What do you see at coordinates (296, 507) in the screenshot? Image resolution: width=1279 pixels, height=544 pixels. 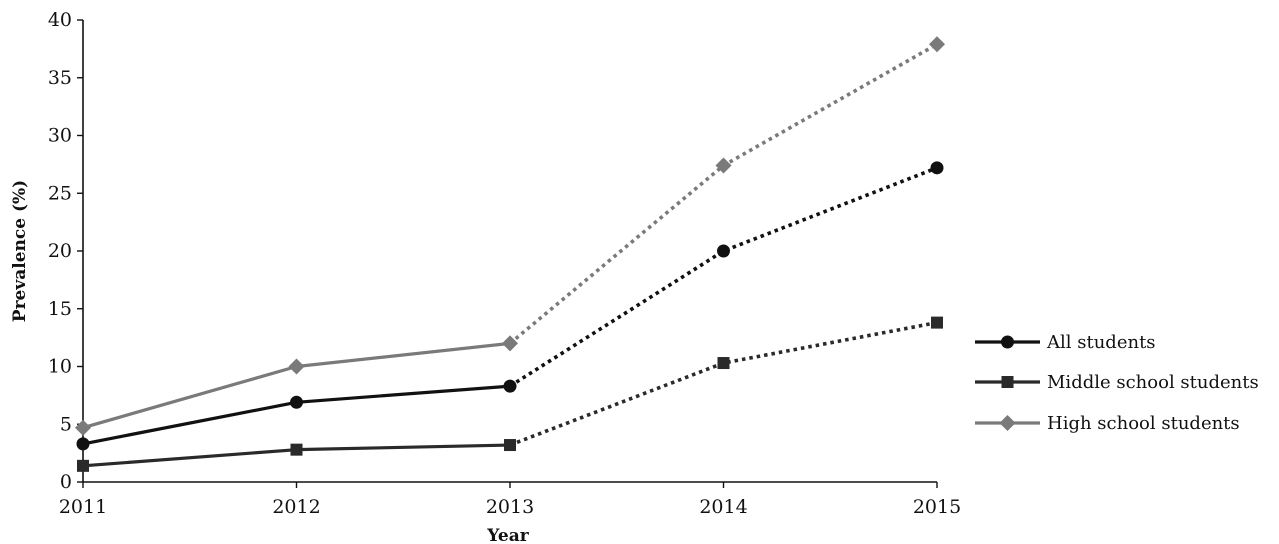 I see `x-tick-label: 2012` at bounding box center [296, 507].